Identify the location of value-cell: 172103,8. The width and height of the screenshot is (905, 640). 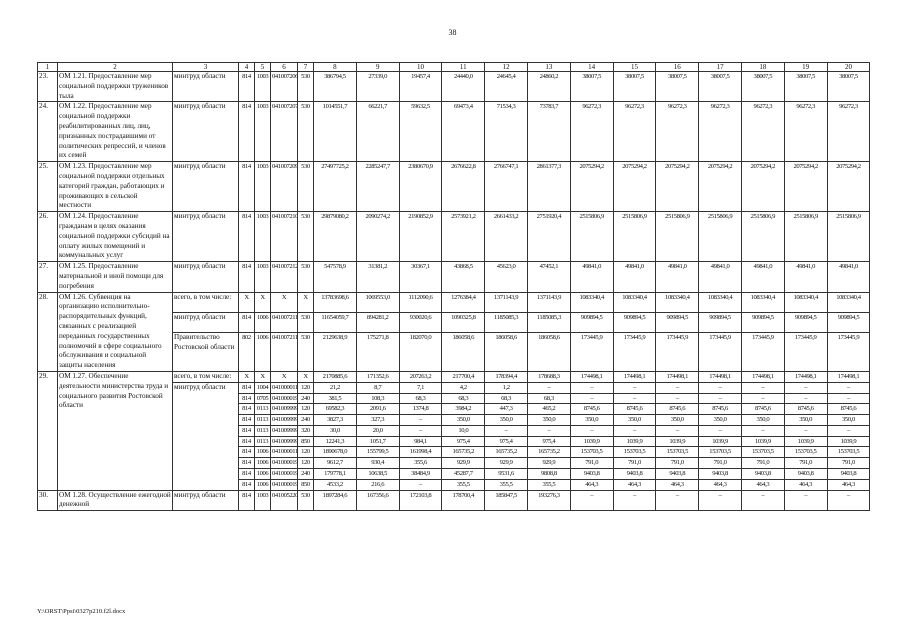
(420, 500).